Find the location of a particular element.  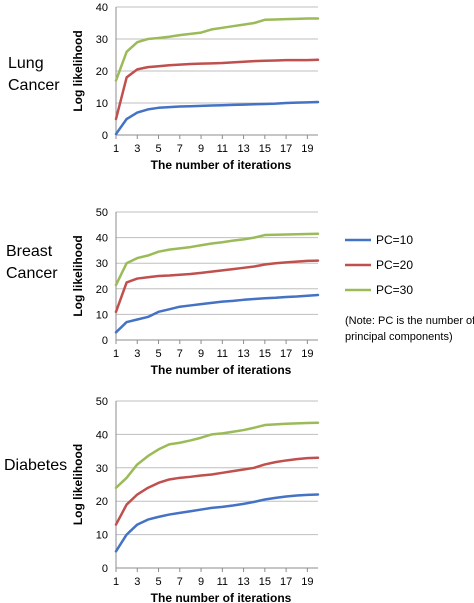

legend-item-pc30: PC=30 is located at coordinates (379, 290).